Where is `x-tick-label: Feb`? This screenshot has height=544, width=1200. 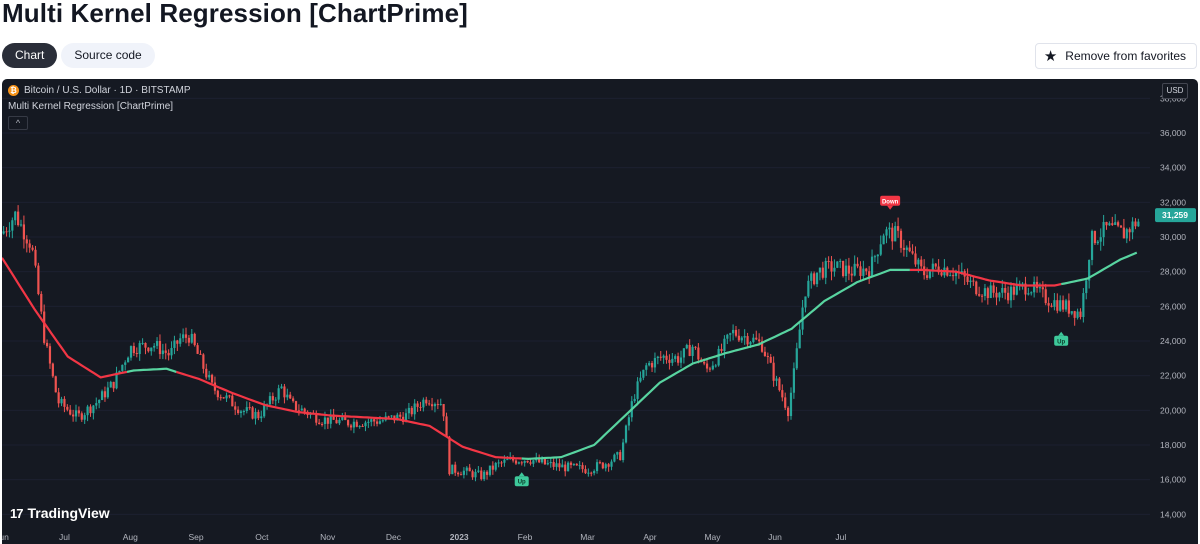 x-tick-label: Feb is located at coordinates (525, 537).